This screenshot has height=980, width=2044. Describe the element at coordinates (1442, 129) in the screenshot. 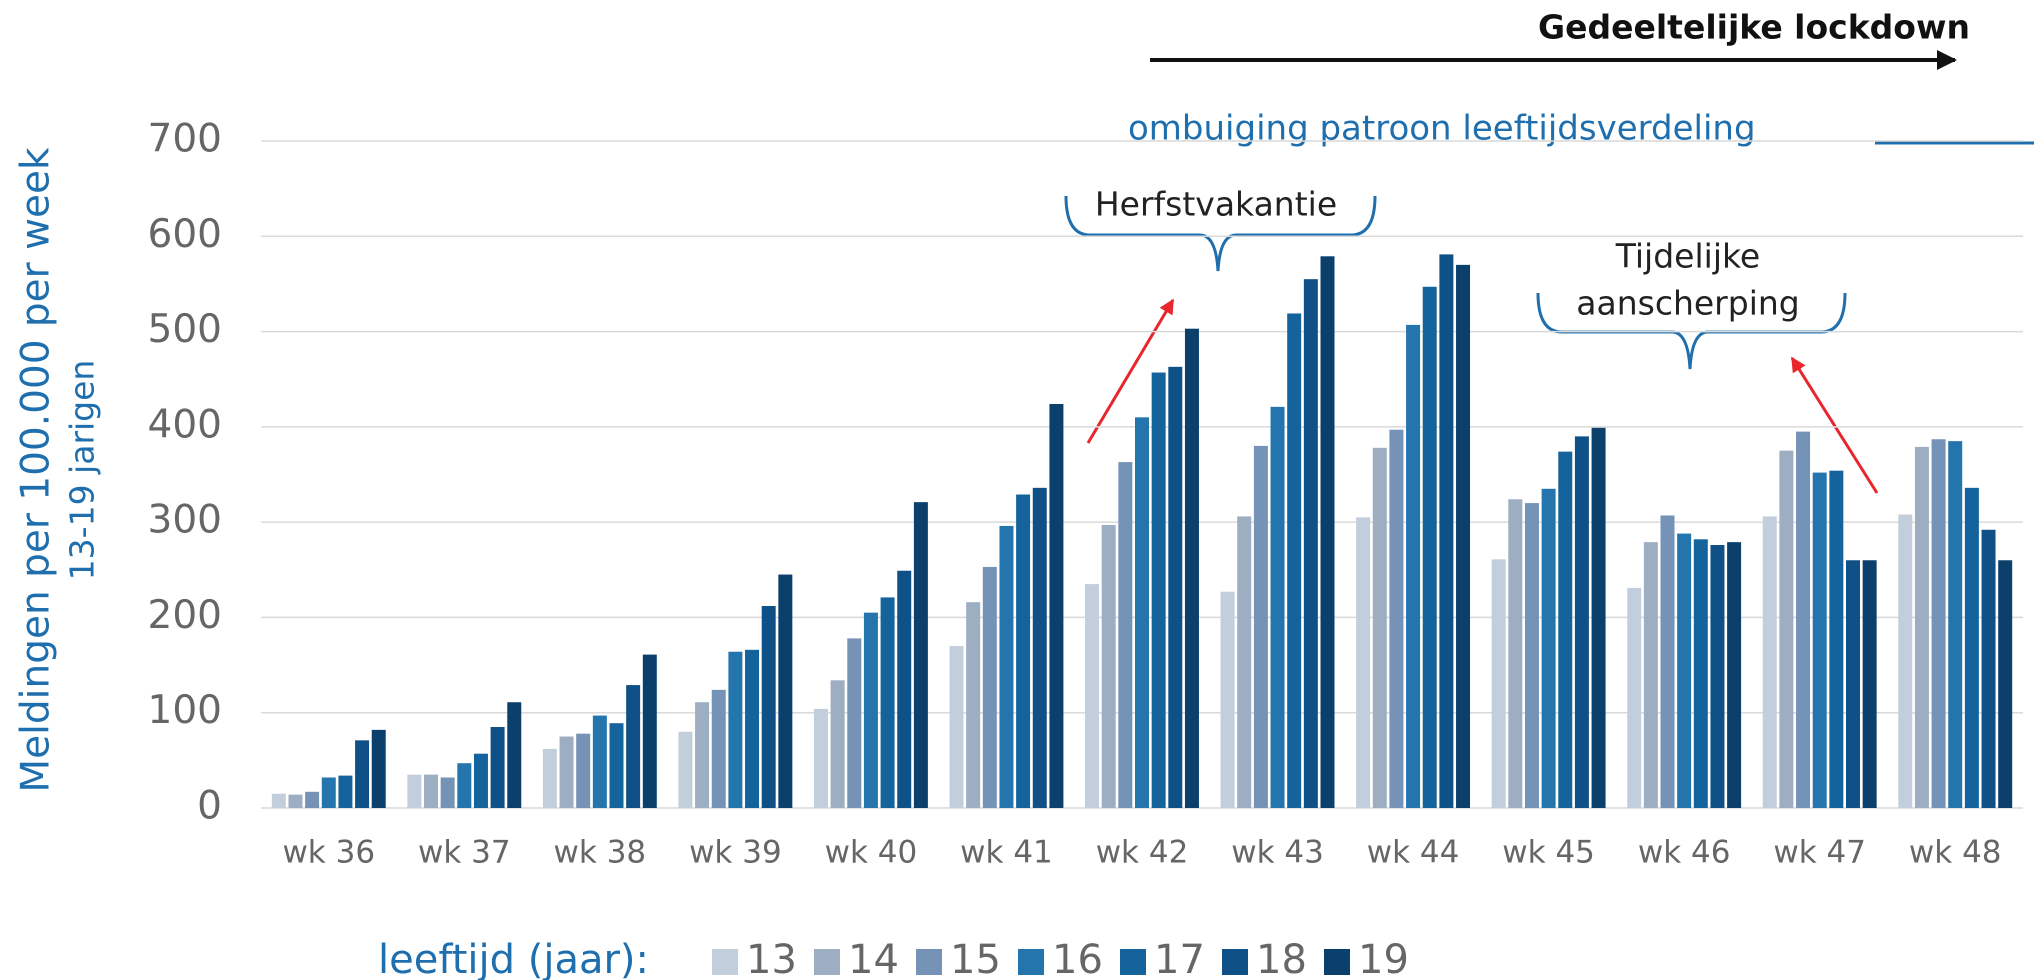

I see `pattern-label: ombuiging patroon leeftijdsverdeling` at that location.